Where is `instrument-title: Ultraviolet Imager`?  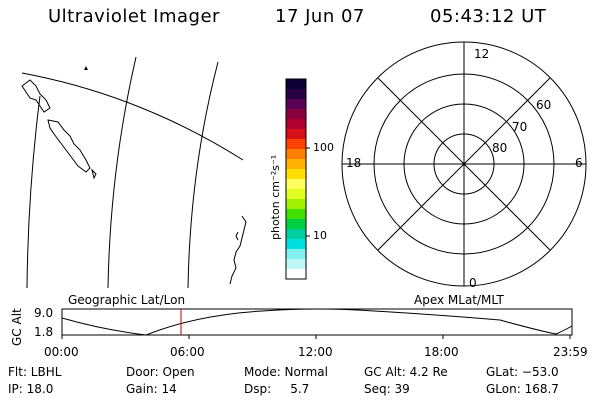 instrument-title: Ultraviolet Imager is located at coordinates (134, 16).